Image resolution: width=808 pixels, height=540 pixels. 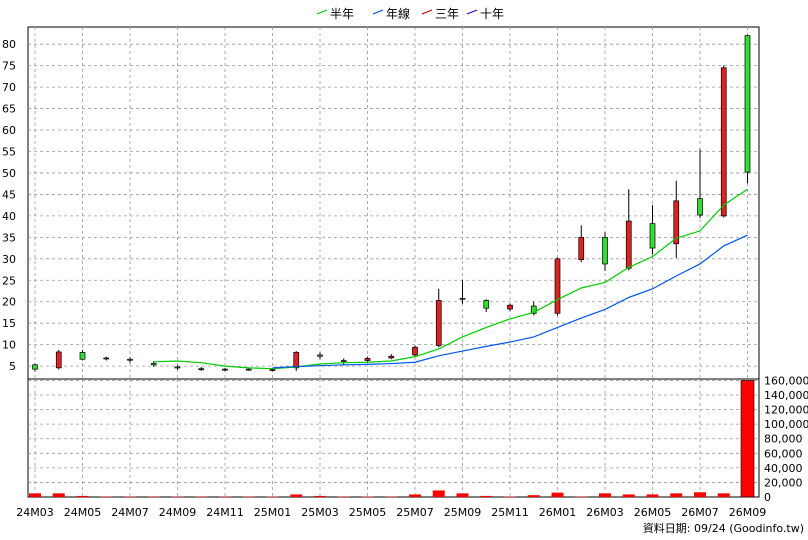 What do you see at coordinates (415, 512) in the screenshot?
I see `x-tick-label: 25M07` at bounding box center [415, 512].